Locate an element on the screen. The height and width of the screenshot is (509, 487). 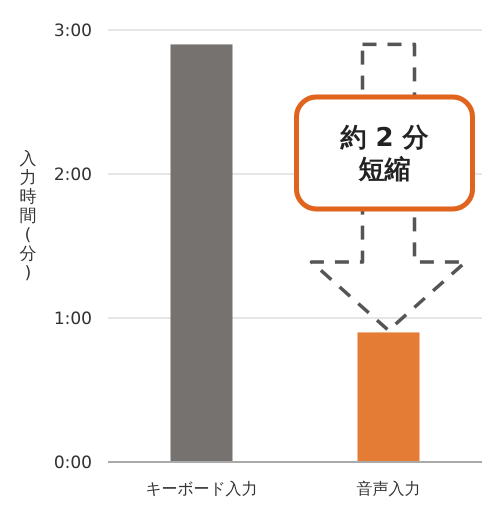
y-tick-label: 2:00 is located at coordinates (73, 175).